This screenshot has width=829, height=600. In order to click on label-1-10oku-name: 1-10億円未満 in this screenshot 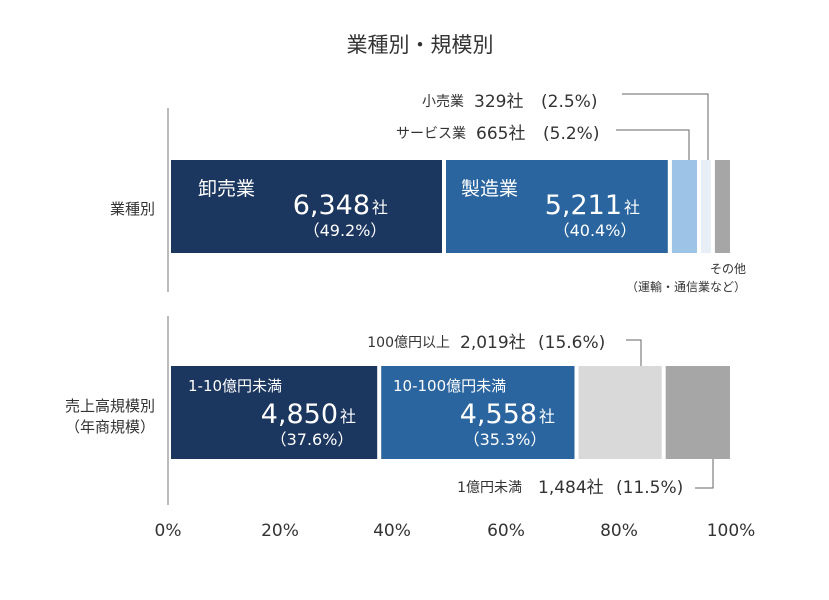, I will do `click(235, 386)`.